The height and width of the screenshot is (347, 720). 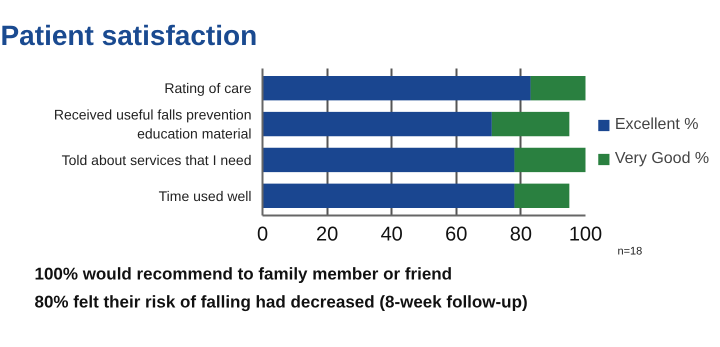 I want to click on x-tick-label: 60, so click(x=456, y=235).